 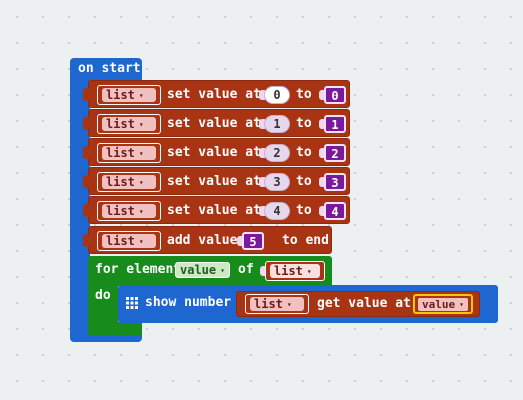 I want to click on set-value-block-1: list ▾ set value at 1 to 1, so click(x=216, y=123).